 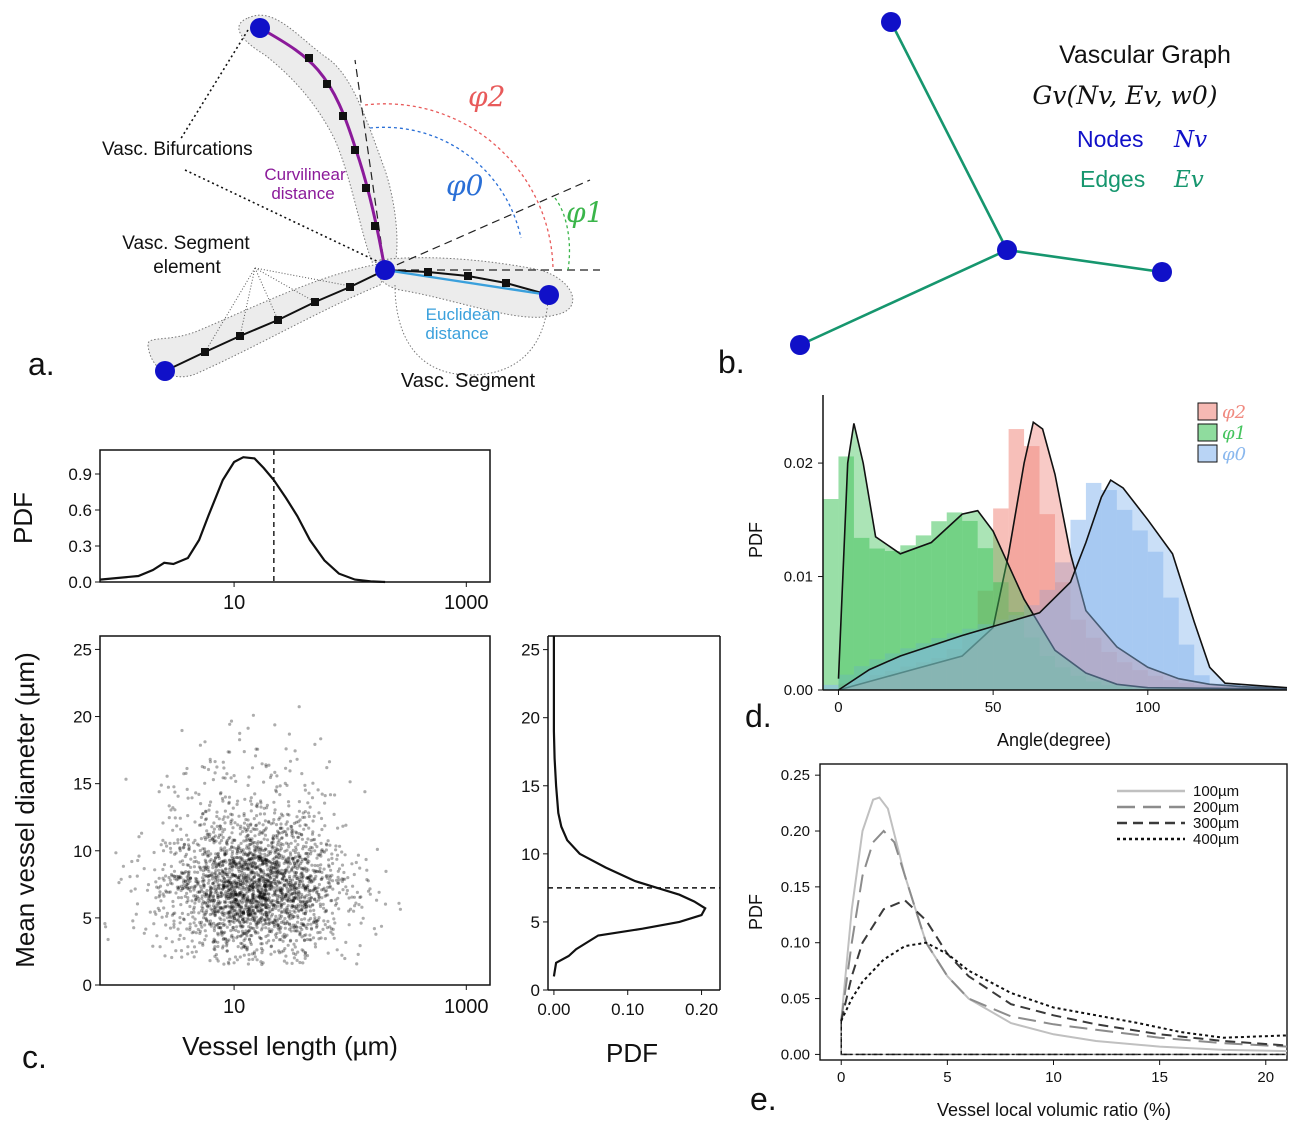 What do you see at coordinates (1109, 590) in the screenshot?
I see `histogram-bar` at bounding box center [1109, 590].